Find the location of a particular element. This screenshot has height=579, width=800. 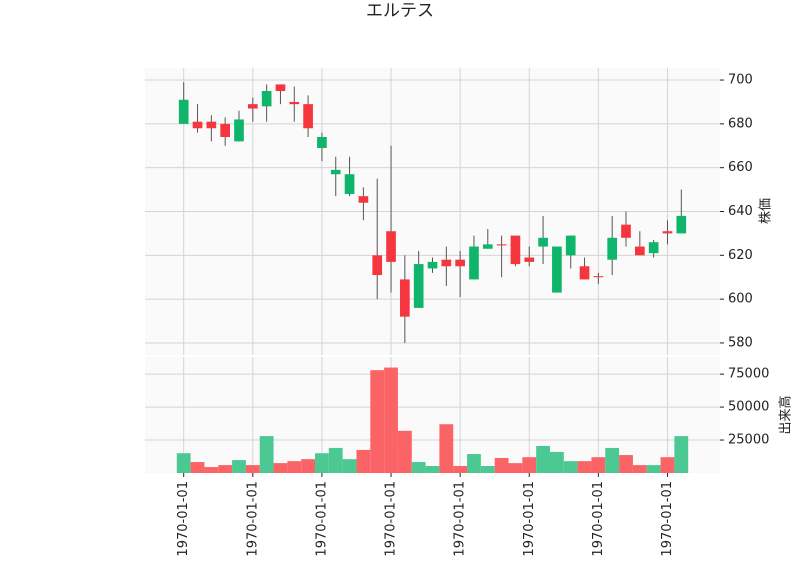

y-tick-label: 620 is located at coordinates (740, 255).